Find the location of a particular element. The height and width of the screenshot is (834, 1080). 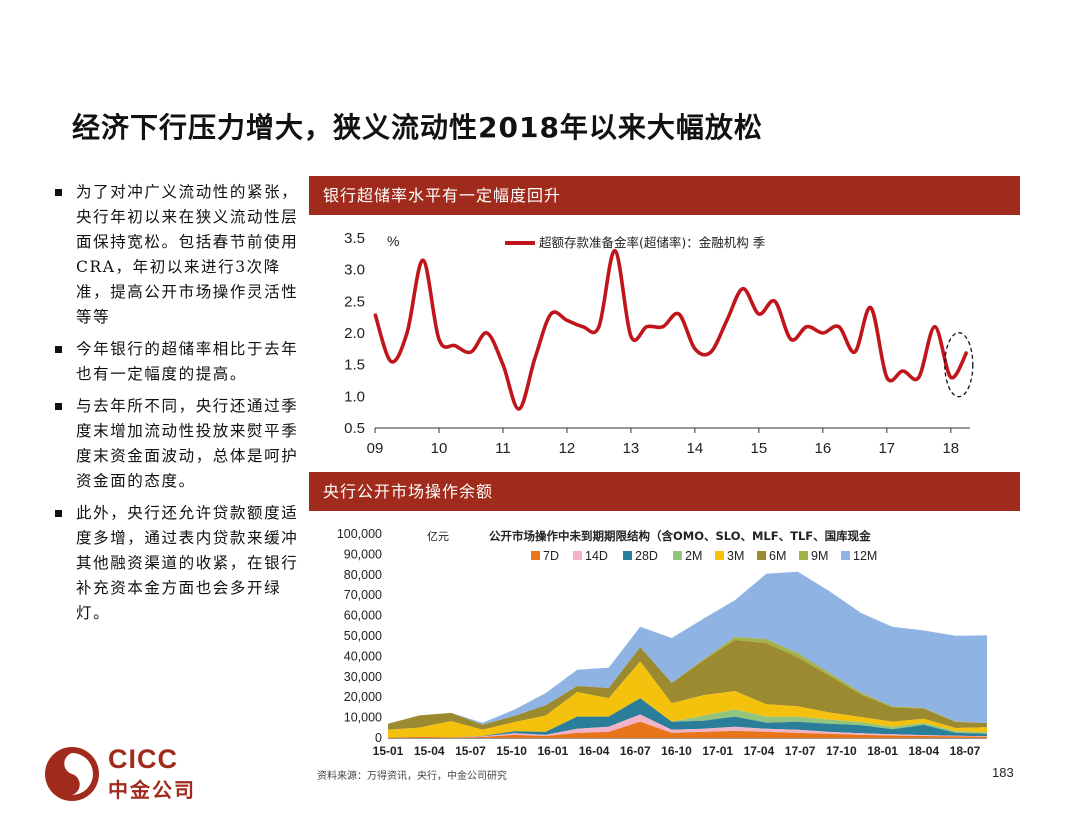

x-tick-label: 15-01 is located at coordinates (388, 751).